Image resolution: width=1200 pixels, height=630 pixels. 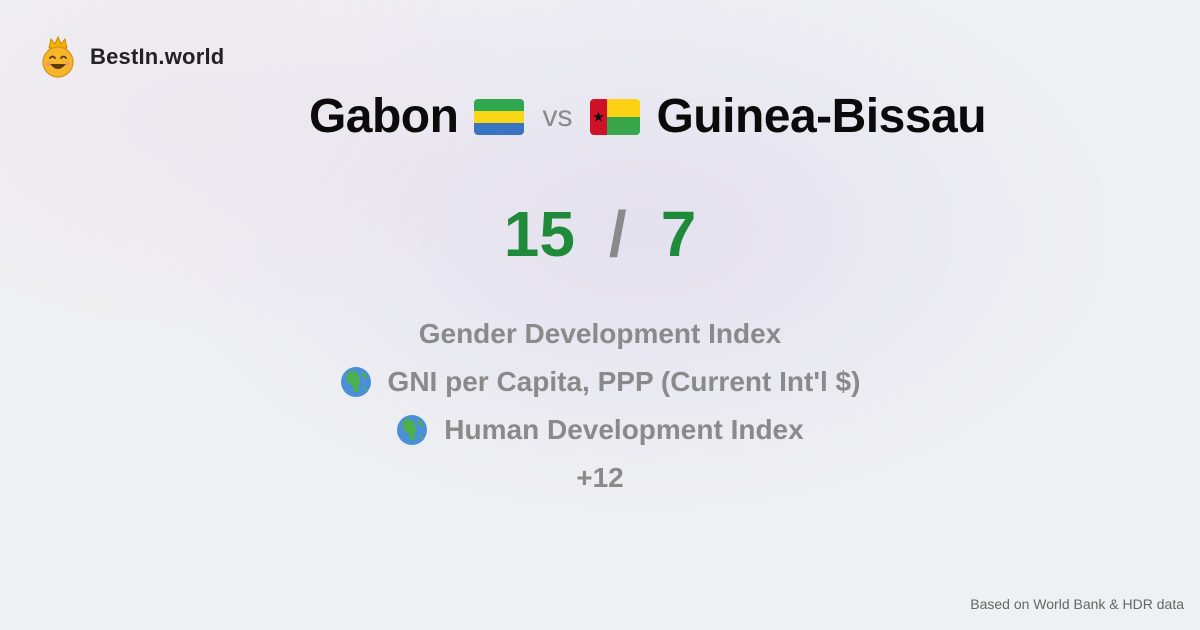 I want to click on comparison-title: Gabon vs Guinea-Bissau, so click(x=600, y=117).